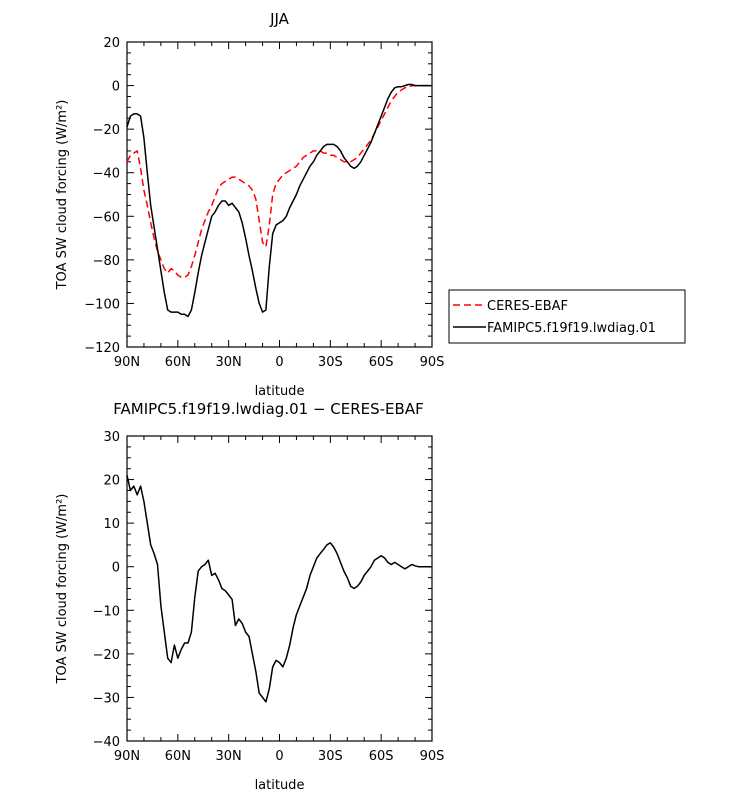  What do you see at coordinates (106, 611) in the screenshot?
I see `y-tick-label: −10` at bounding box center [106, 611].